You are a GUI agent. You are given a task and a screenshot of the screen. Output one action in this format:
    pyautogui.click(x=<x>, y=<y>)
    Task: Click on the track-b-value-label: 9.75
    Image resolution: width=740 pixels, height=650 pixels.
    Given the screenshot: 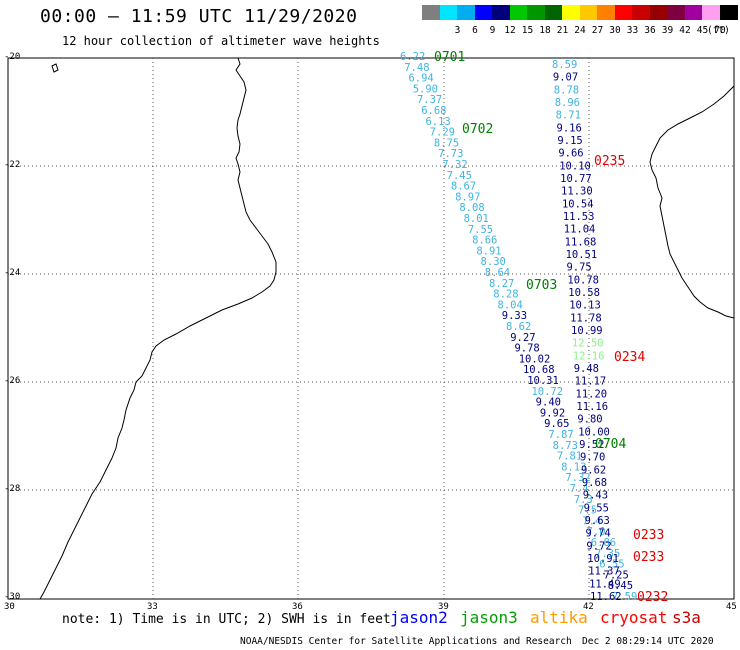 What is the action you would take?
    pyautogui.click(x=578, y=268)
    